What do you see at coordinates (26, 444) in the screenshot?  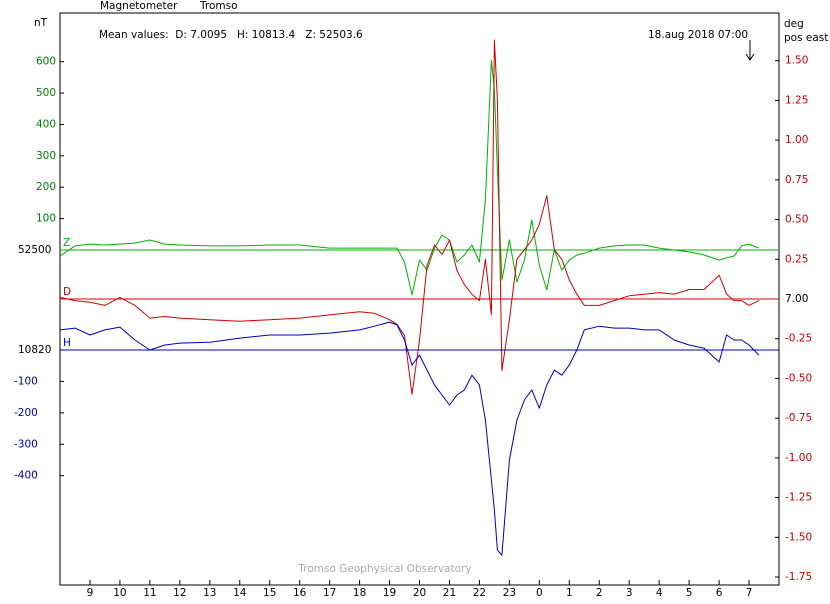 I see `y-tick-label: -300` at bounding box center [26, 444].